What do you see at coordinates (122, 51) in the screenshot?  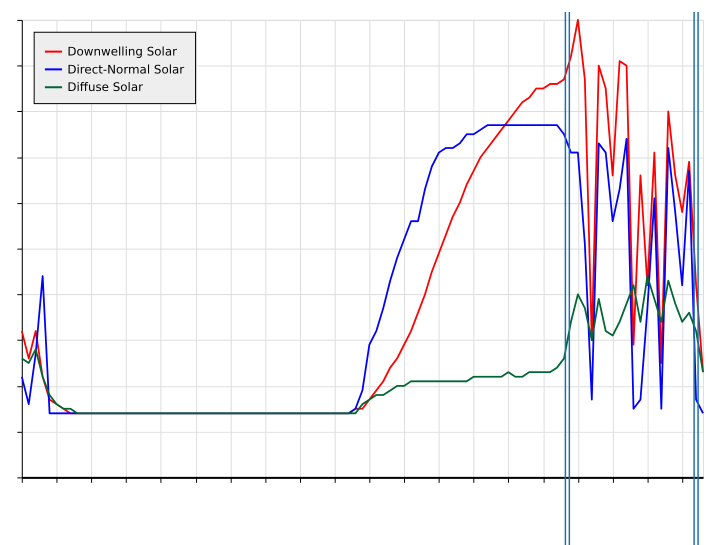 I see `legend-label: Downwelling Solar` at bounding box center [122, 51].